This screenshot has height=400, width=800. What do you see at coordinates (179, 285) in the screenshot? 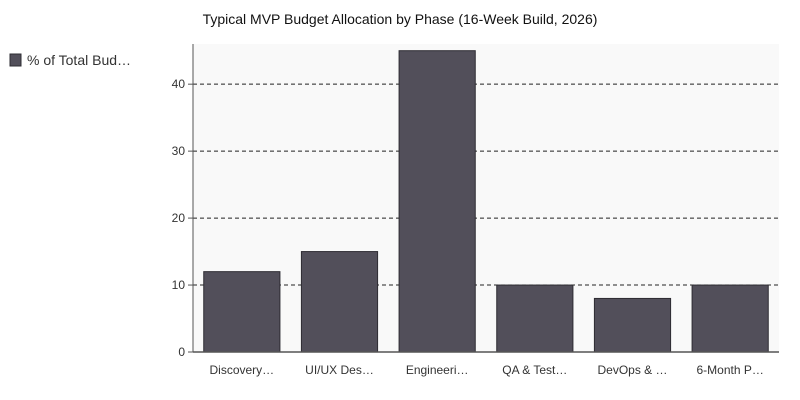
I see `y-tick-label: 10` at bounding box center [179, 285].